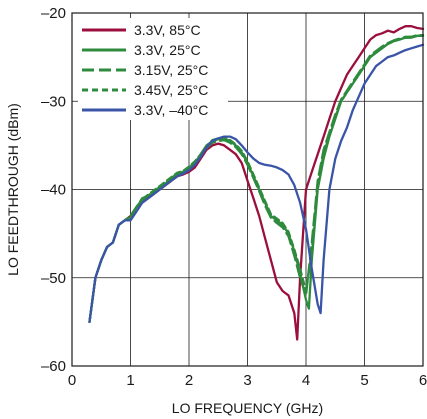 Image resolution: width=427 pixels, height=419 pixels. Describe the element at coordinates (53, 13) in the screenshot. I see `y-tick-label: –20` at that location.